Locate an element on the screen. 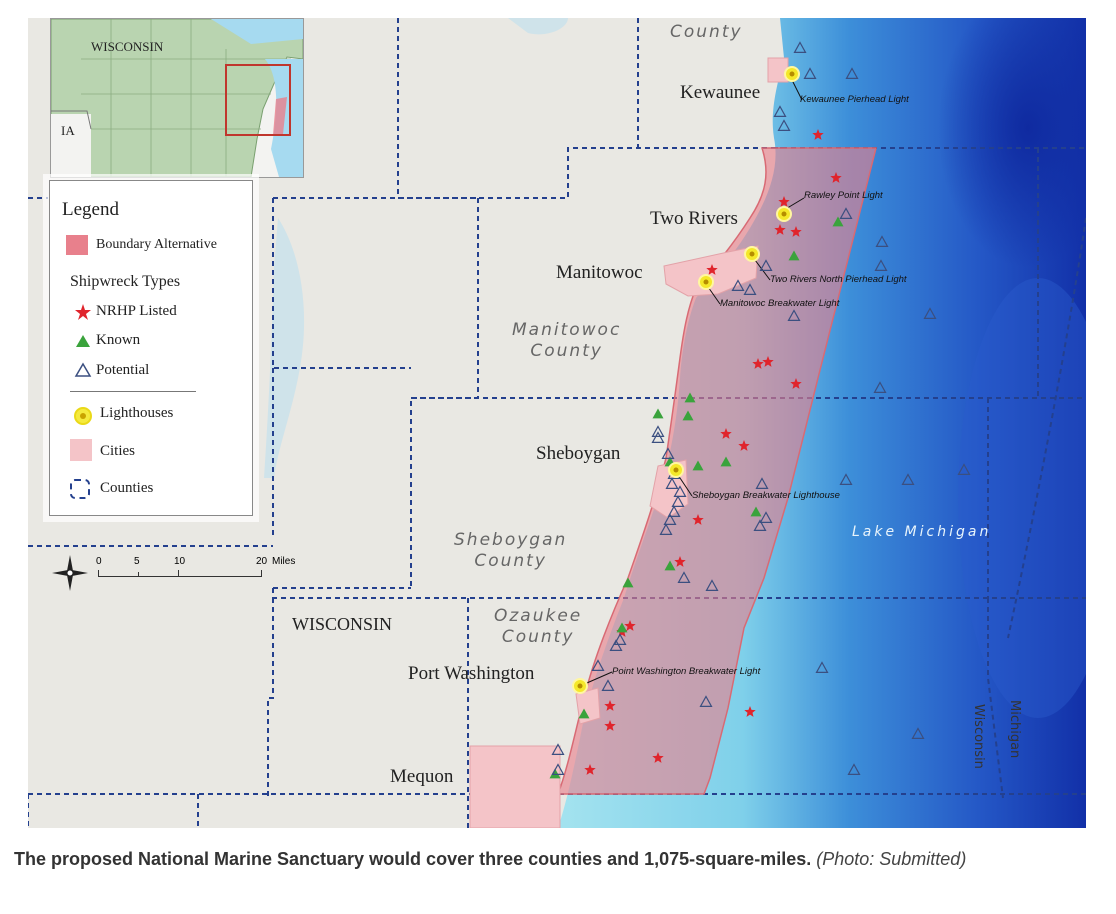 This screenshot has width=1116, height=914. inset-extent-box is located at coordinates (258, 100).